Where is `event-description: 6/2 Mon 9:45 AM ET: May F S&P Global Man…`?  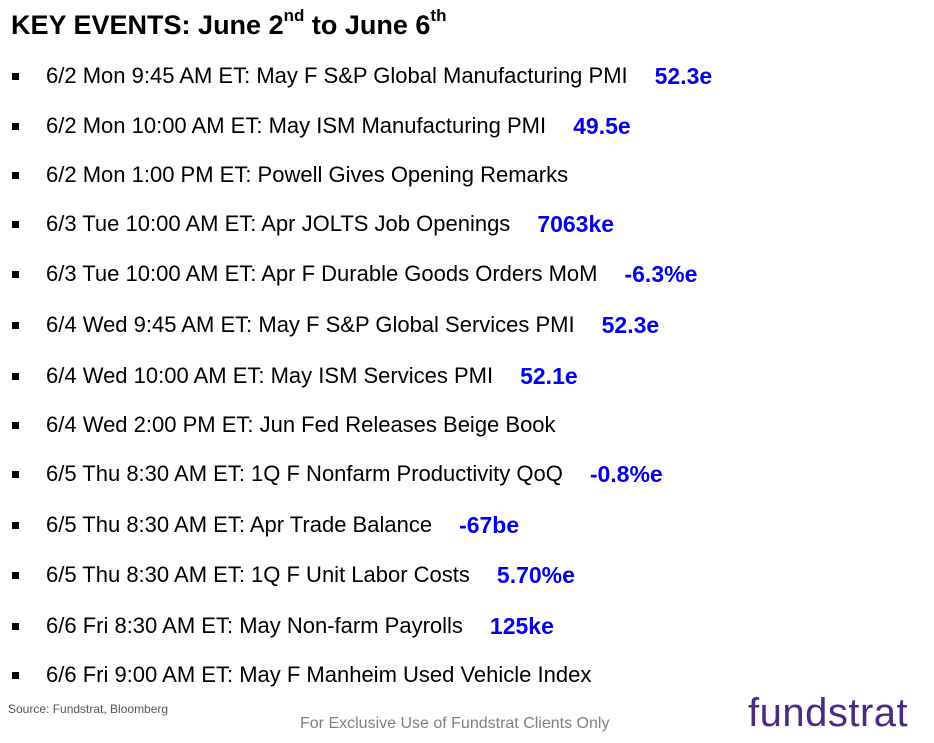 event-description: 6/2 Mon 9:45 AM ET: May F S&P Global Man… is located at coordinates (337, 75).